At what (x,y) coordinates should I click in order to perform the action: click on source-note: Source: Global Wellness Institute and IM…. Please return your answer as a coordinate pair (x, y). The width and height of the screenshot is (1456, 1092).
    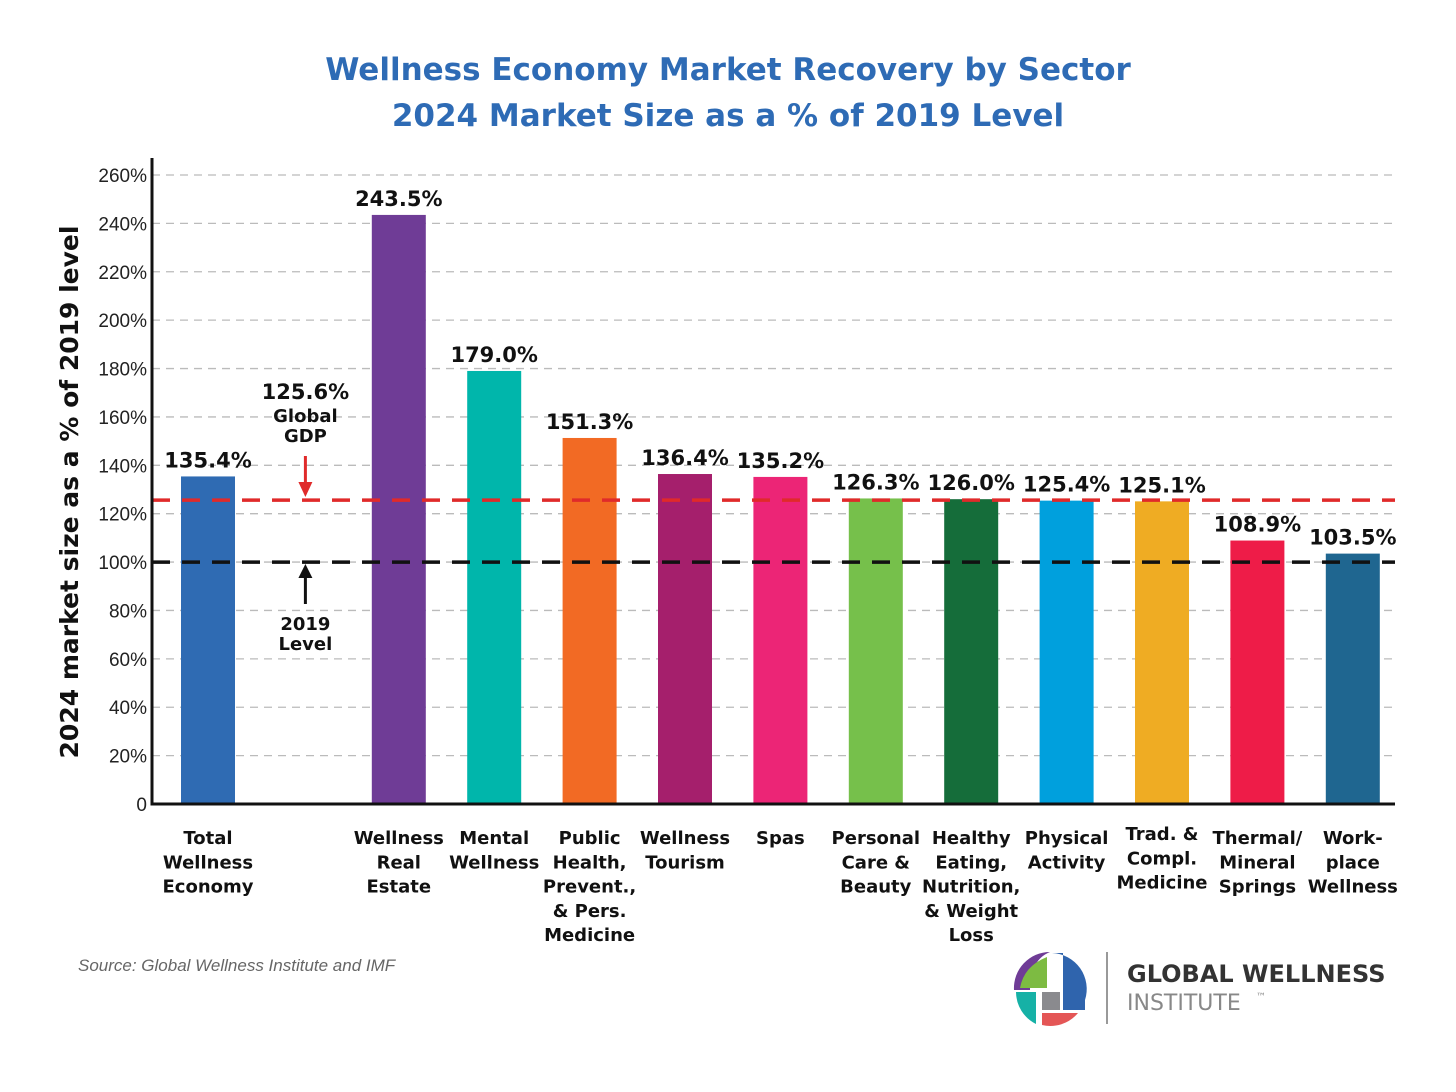
    Looking at the image, I should click on (237, 965).